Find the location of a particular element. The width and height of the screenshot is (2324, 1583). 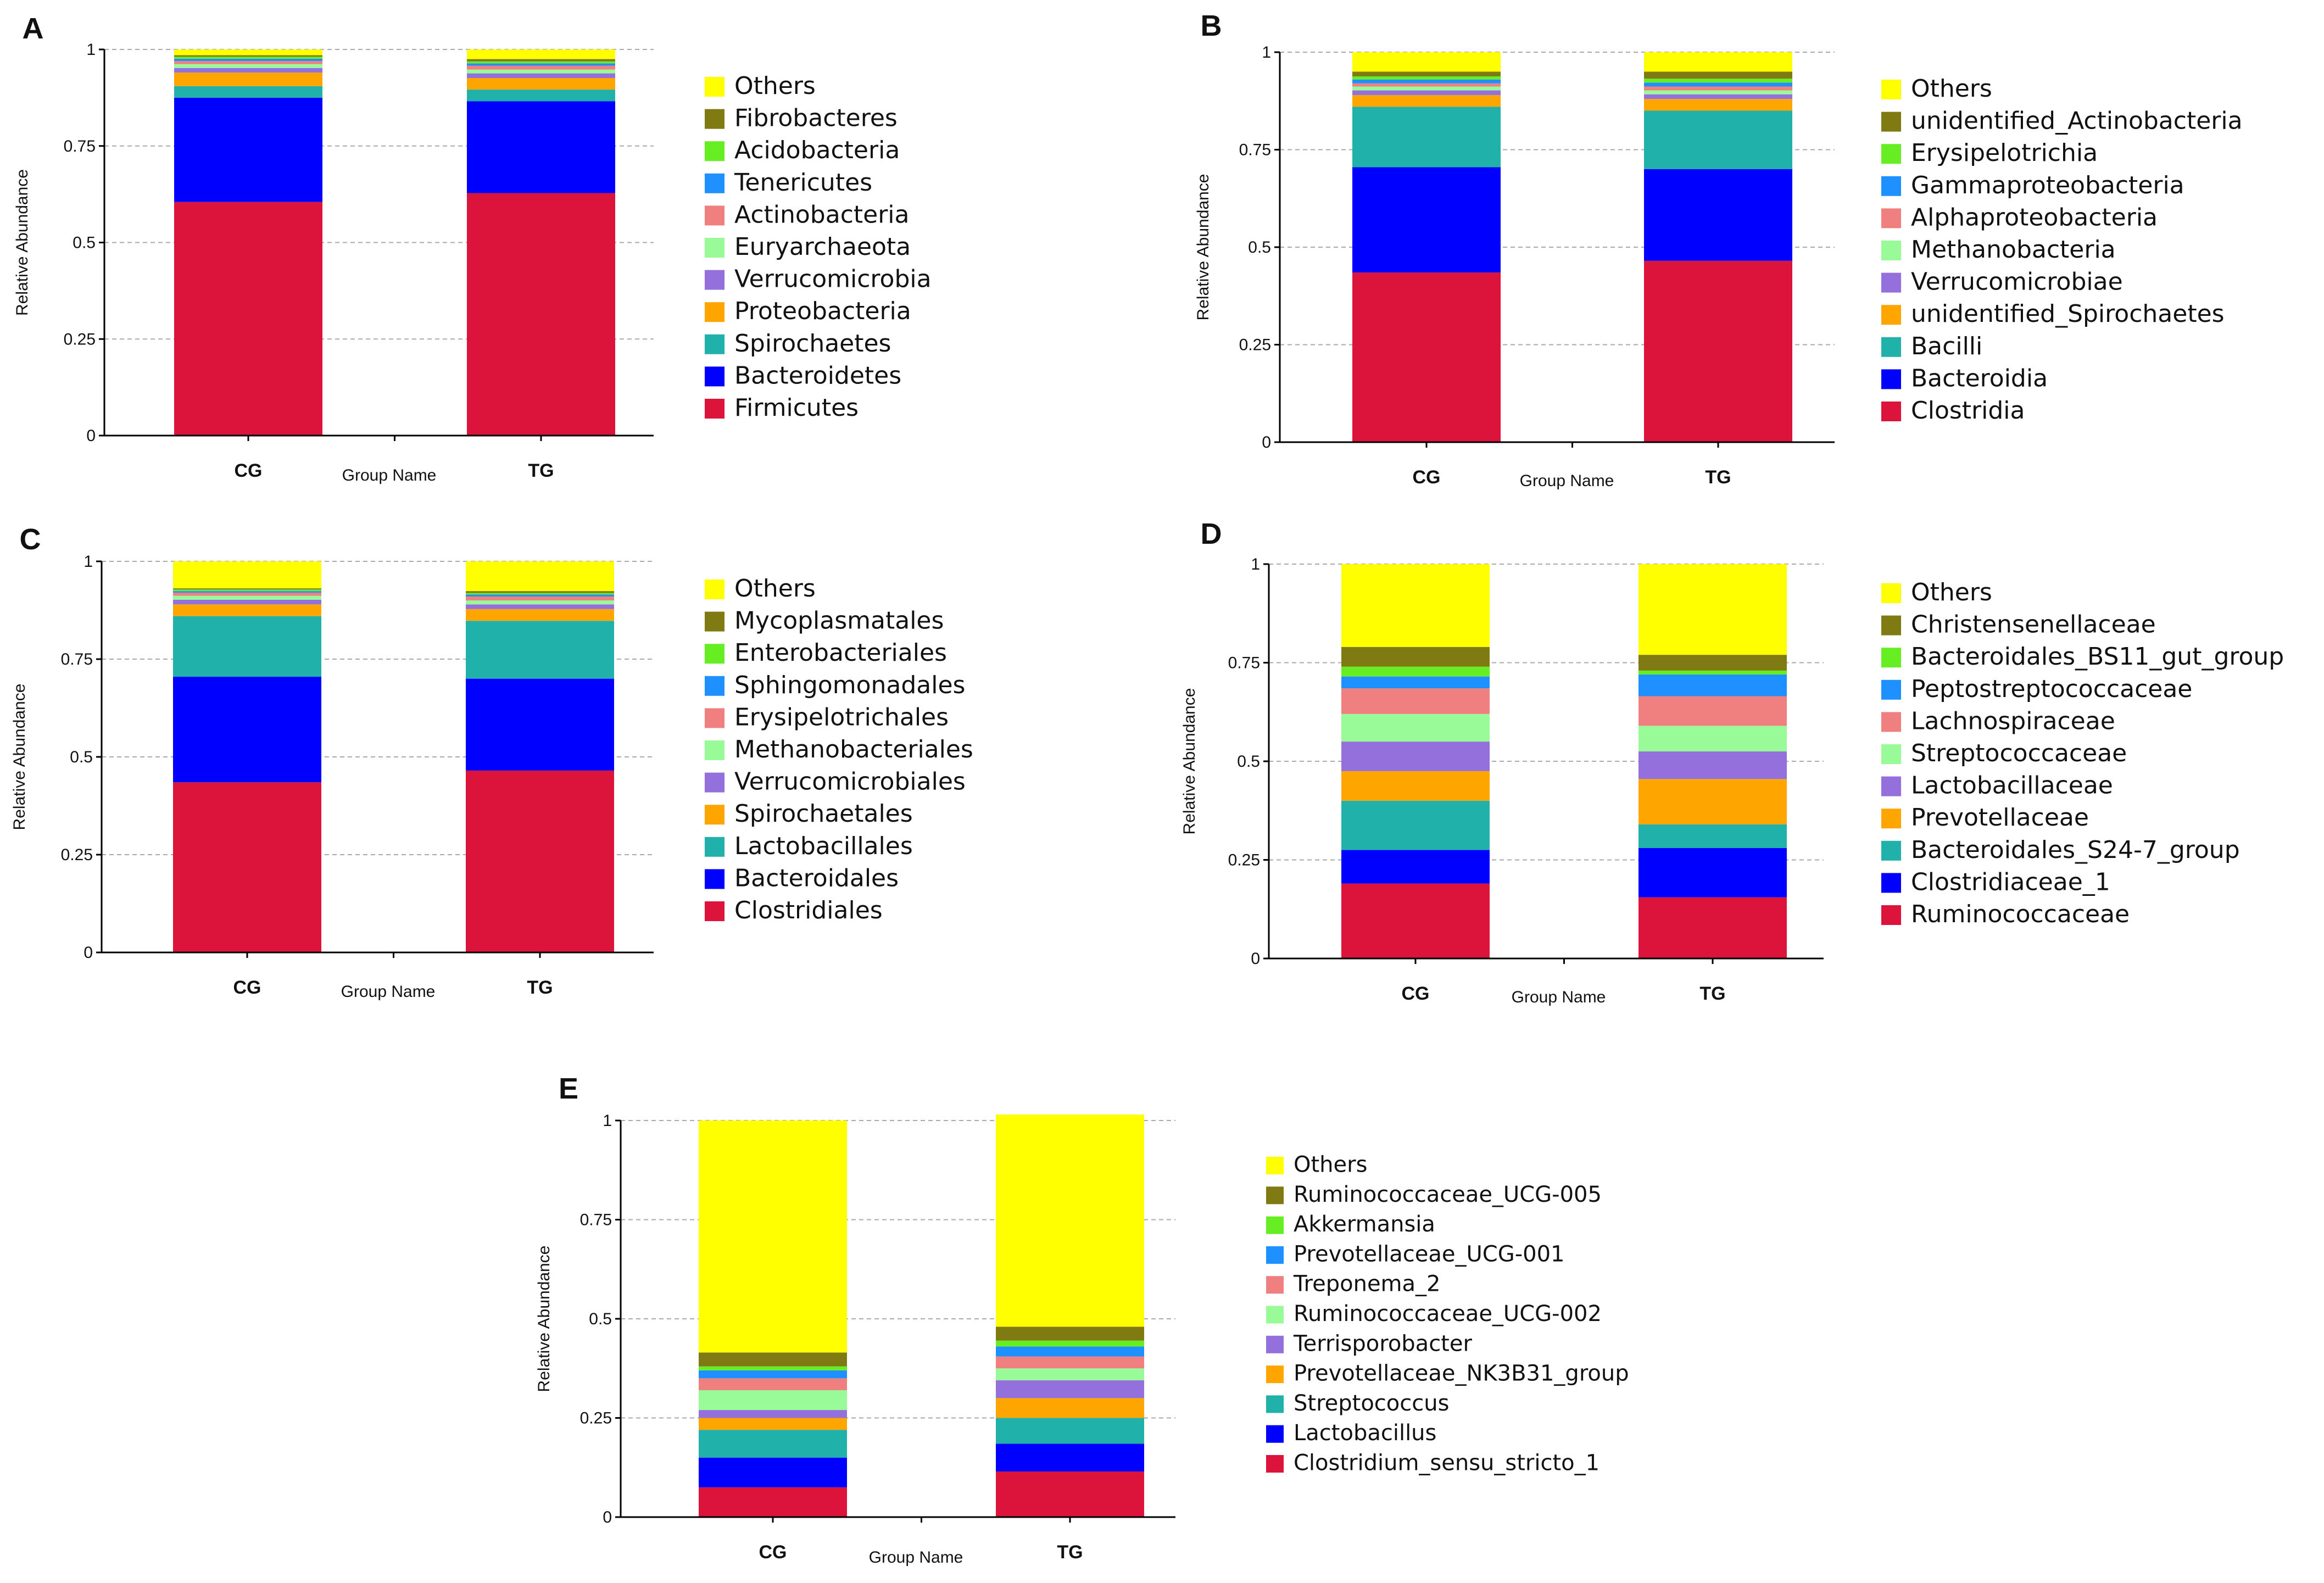

chart-d-bar-cg-bacteroidales-s24-7-group is located at coordinates (1415, 825).